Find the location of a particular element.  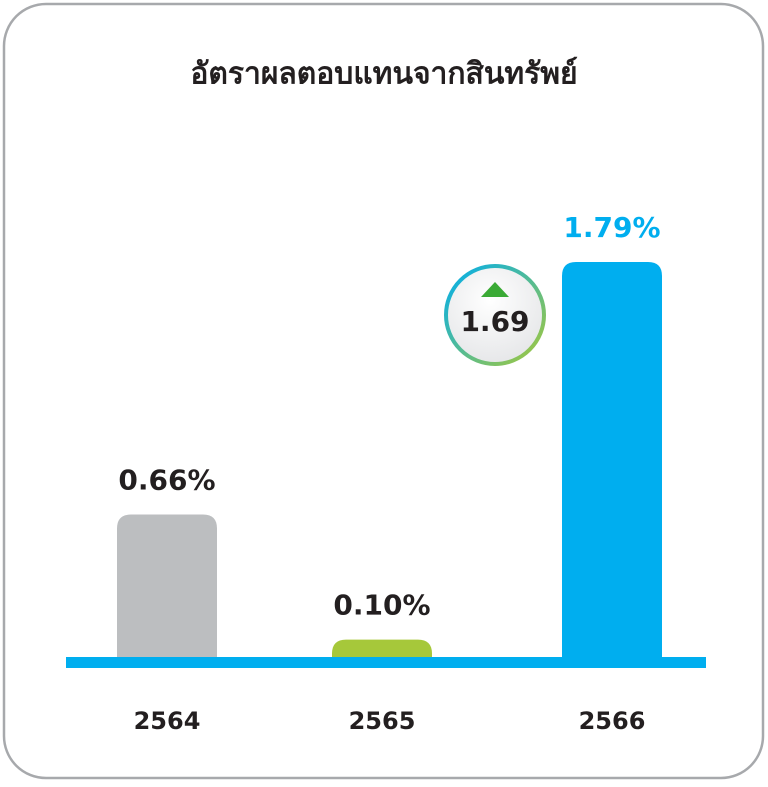

x-tick-label: 2564 is located at coordinates (167, 721).